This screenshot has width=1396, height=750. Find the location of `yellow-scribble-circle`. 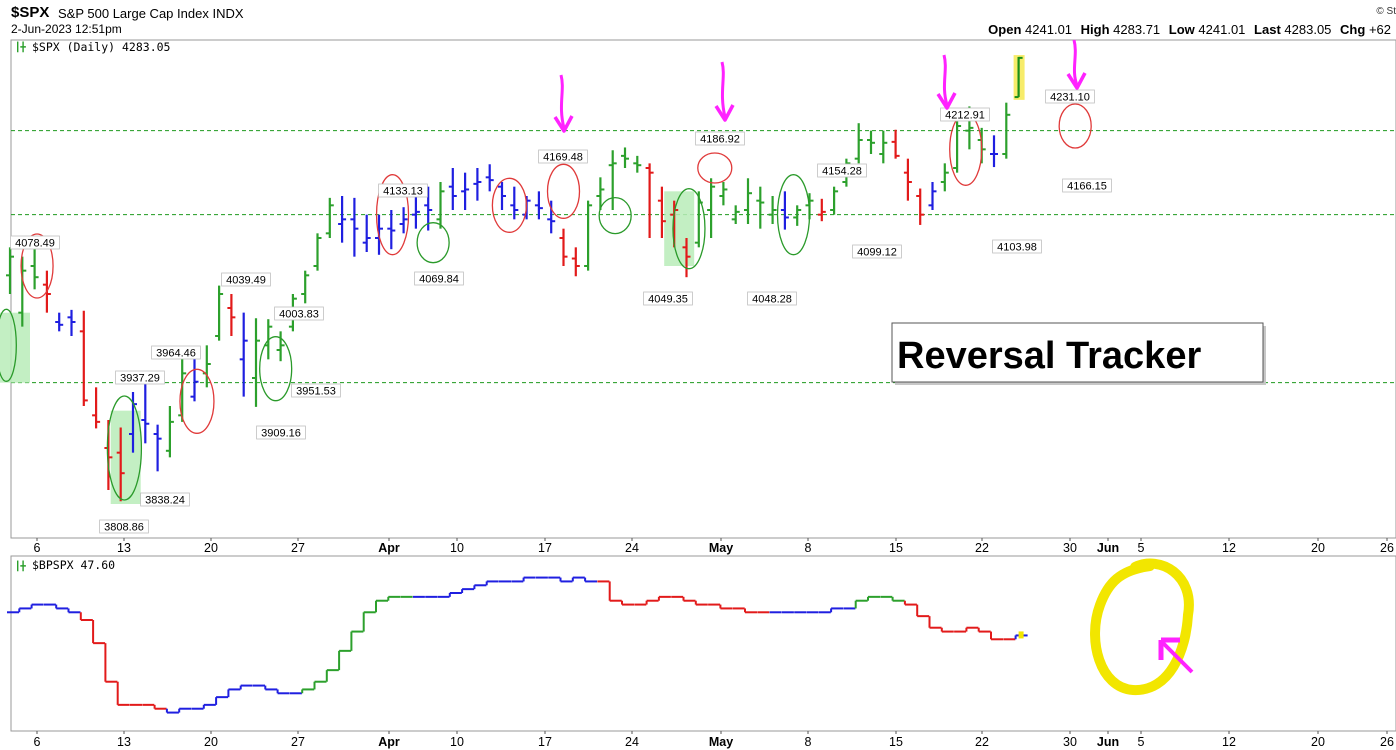

yellow-scribble-circle is located at coordinates (1142, 626).